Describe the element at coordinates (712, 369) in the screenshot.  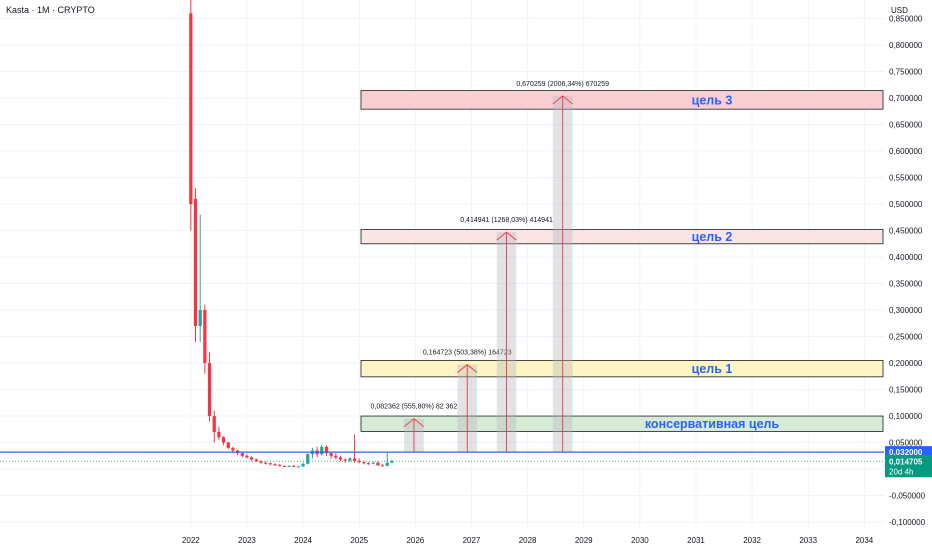
I see `target-label-1: цель 1` at that location.